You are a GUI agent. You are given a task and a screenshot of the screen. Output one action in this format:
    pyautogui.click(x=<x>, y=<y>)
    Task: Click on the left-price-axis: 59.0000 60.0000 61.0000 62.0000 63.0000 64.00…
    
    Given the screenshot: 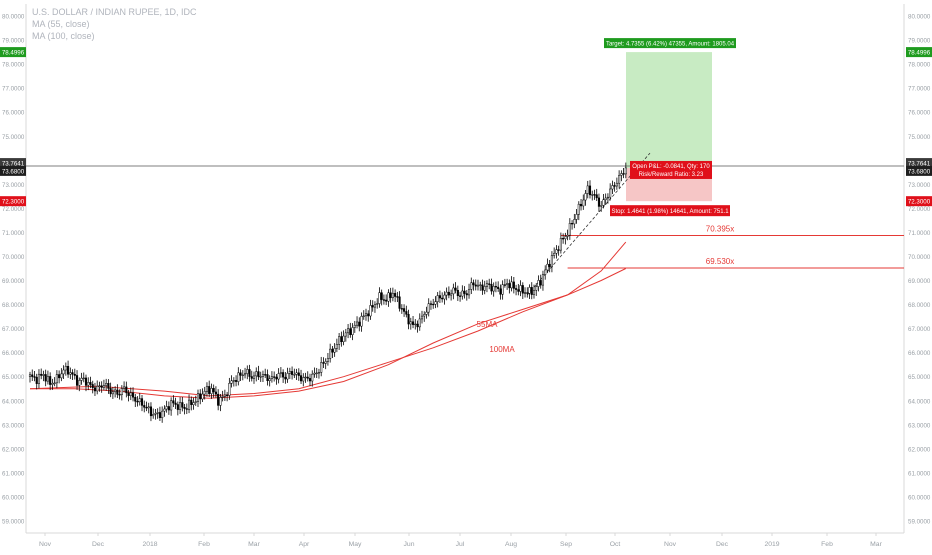 What is the action you would take?
    pyautogui.click(x=13, y=270)
    